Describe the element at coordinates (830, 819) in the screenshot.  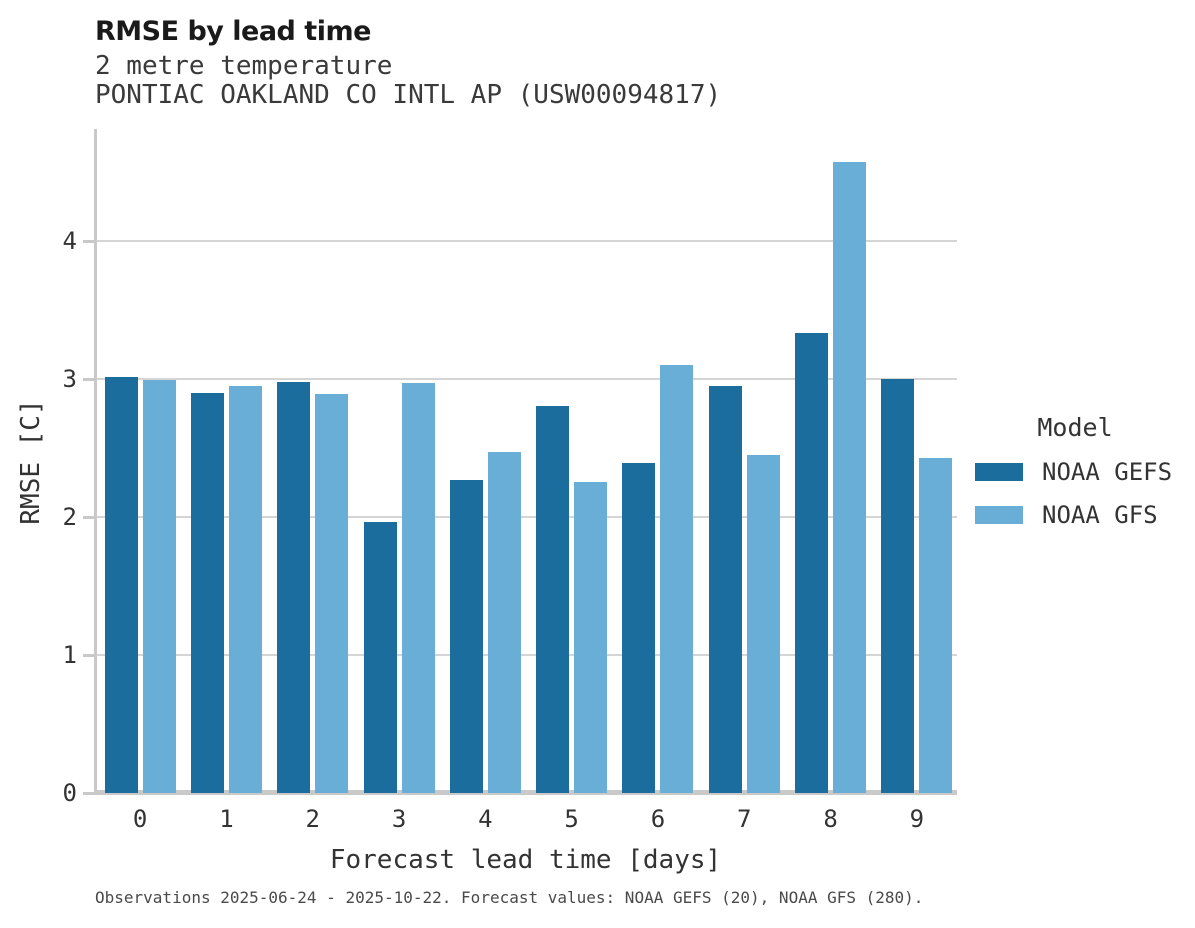
I see `x-tick-label-8: 8` at that location.